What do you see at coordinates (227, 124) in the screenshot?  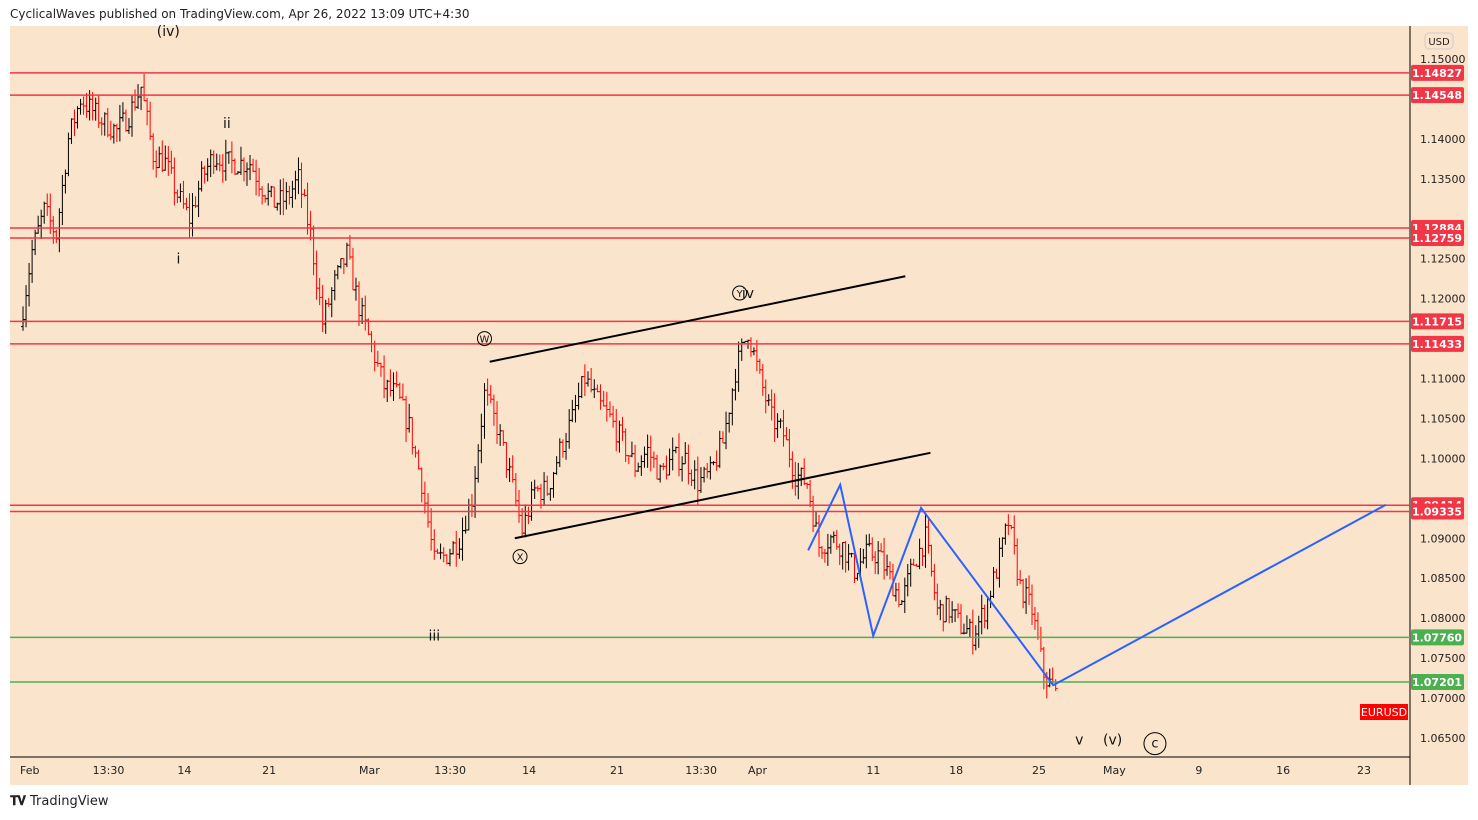 I see `wave-label: ii` at bounding box center [227, 124].